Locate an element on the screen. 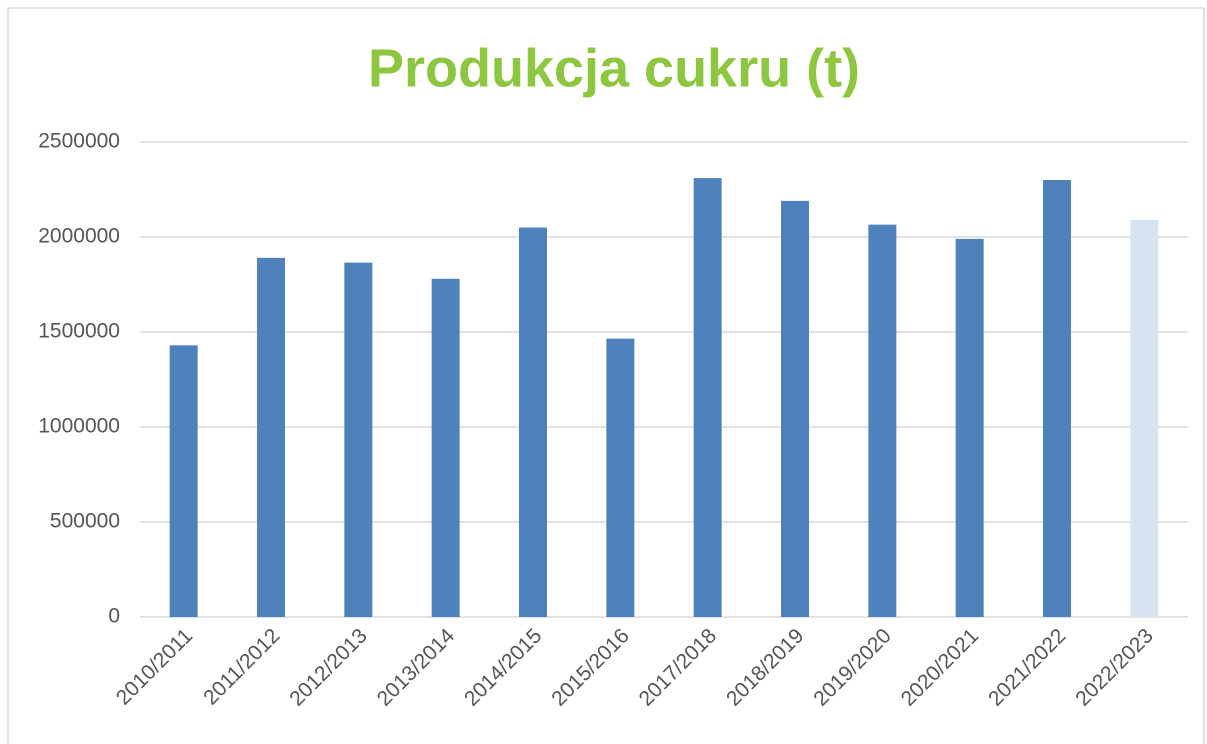 The height and width of the screenshot is (744, 1207). y-tick-label: 2000000 is located at coordinates (79, 236).